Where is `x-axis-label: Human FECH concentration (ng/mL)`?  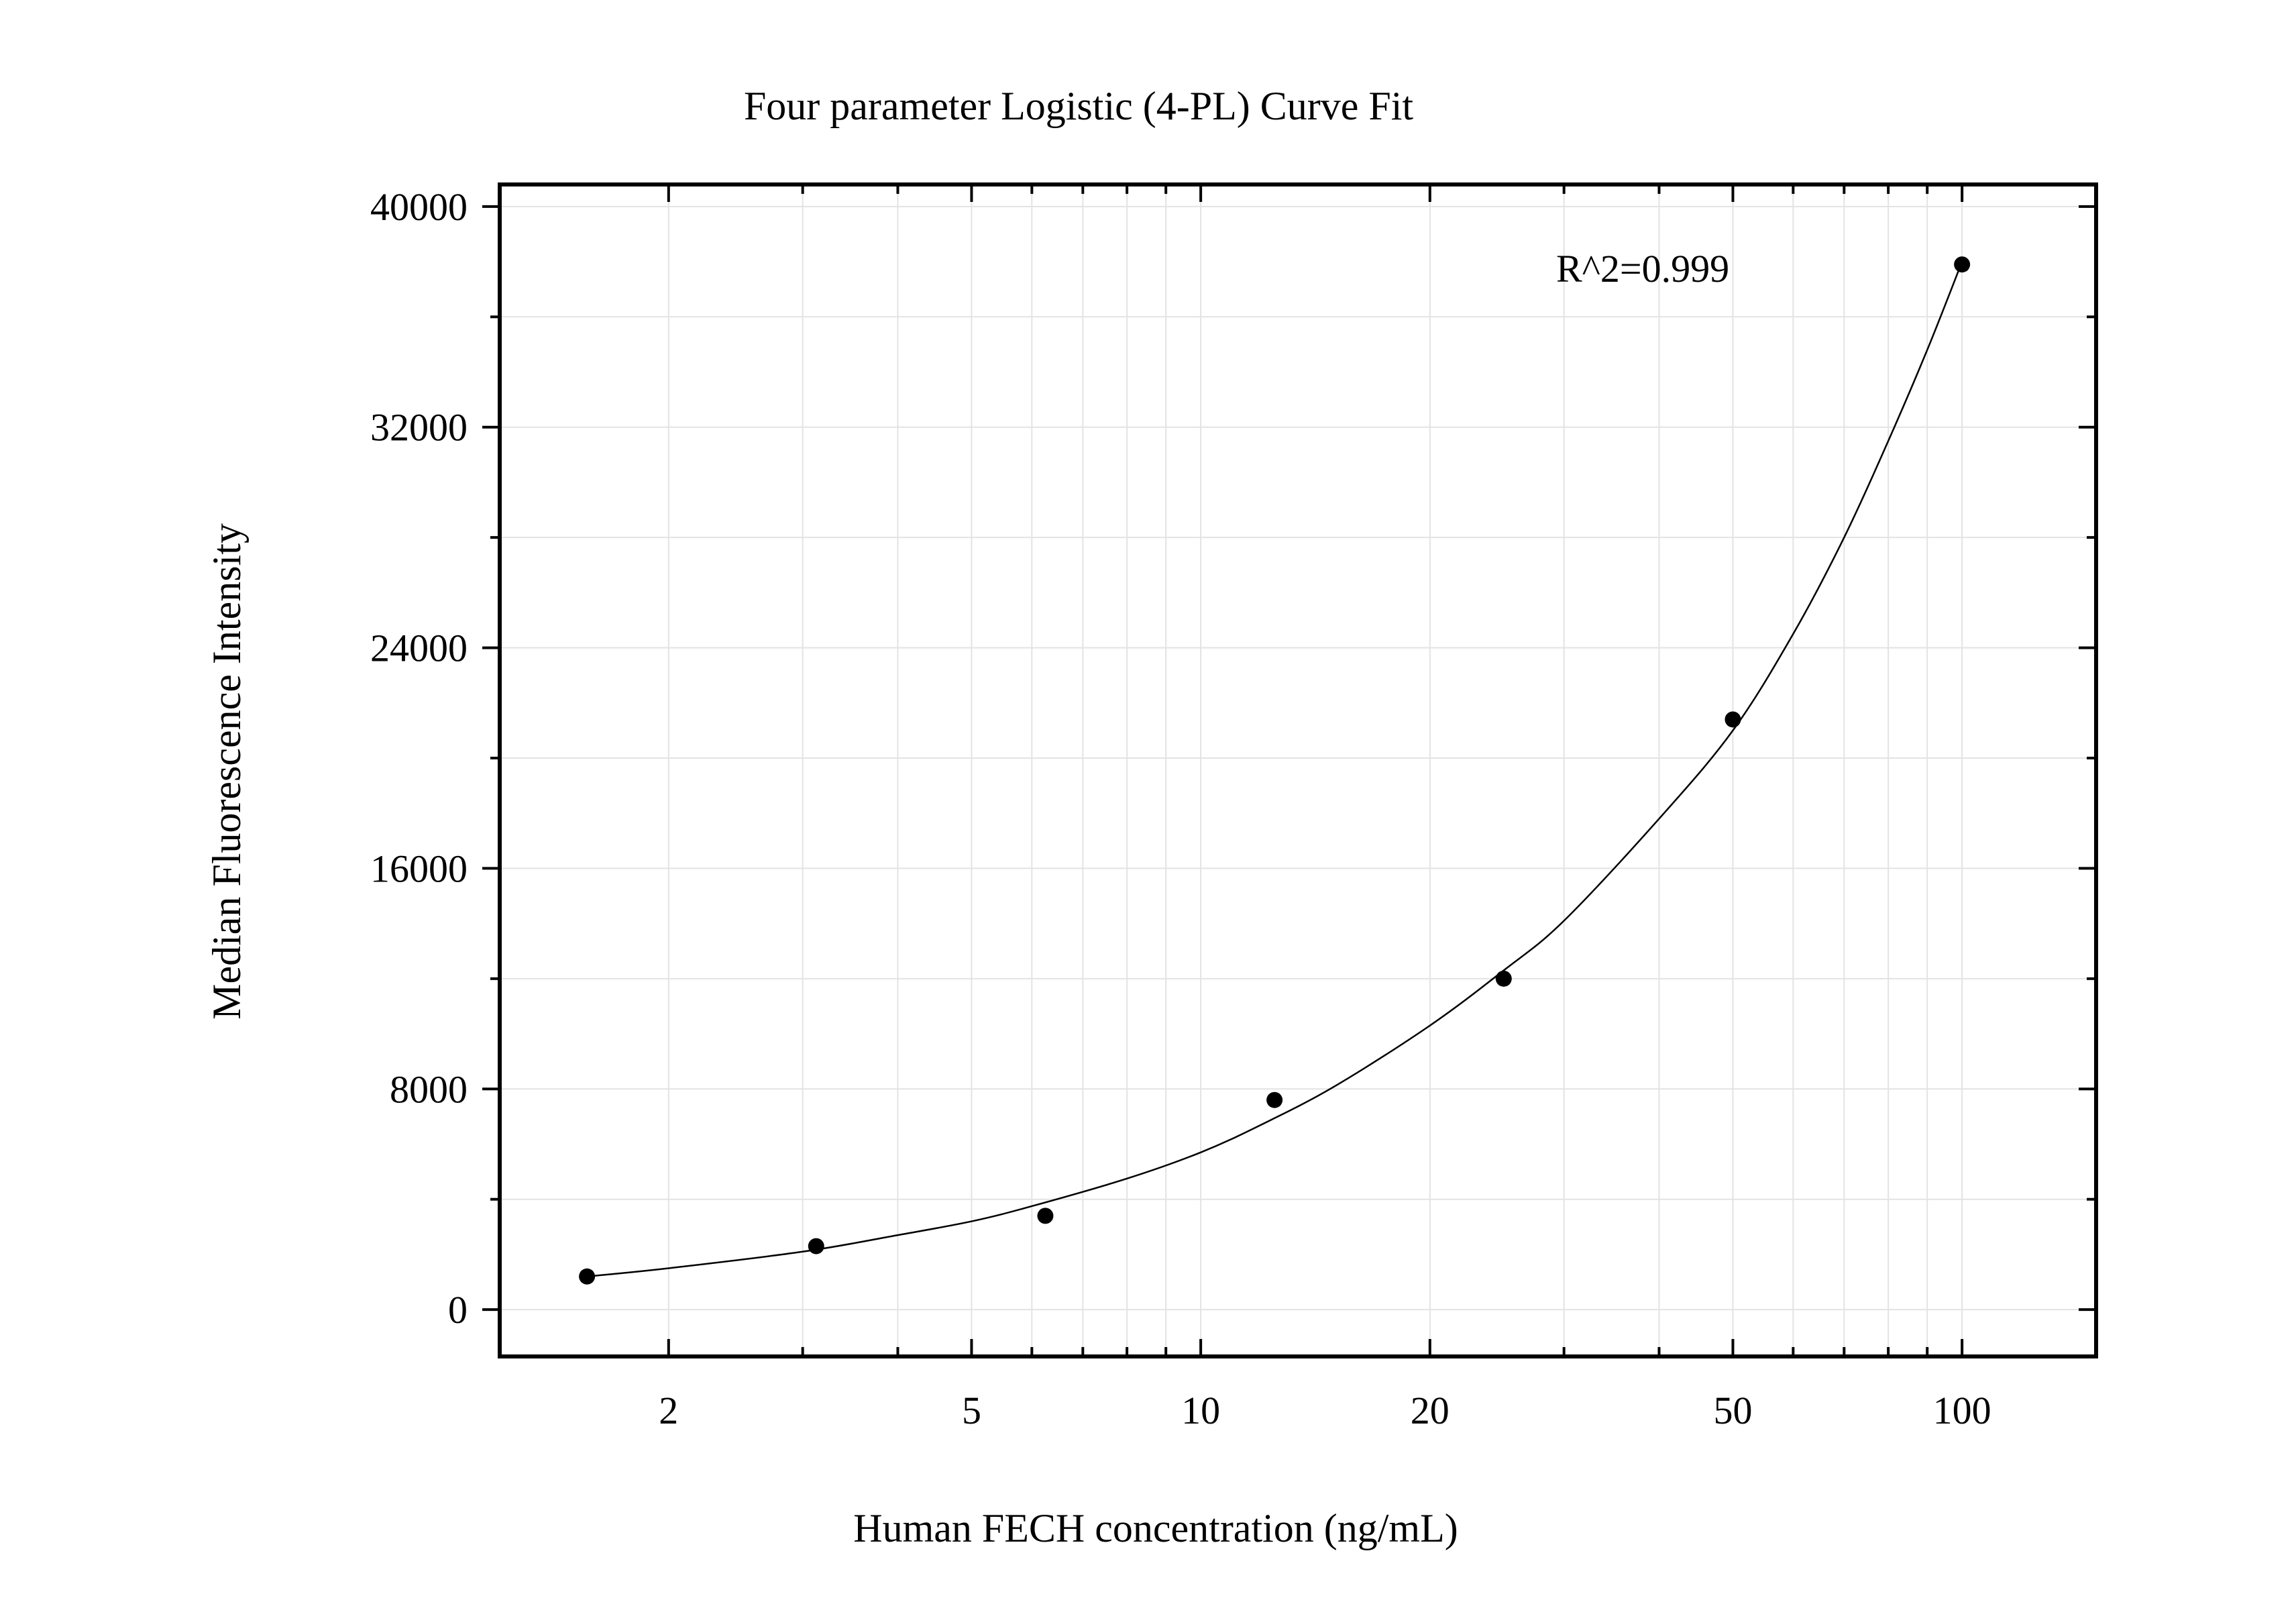
x-axis-label: Human FECH concentration (ng/mL) is located at coordinates (1155, 1528).